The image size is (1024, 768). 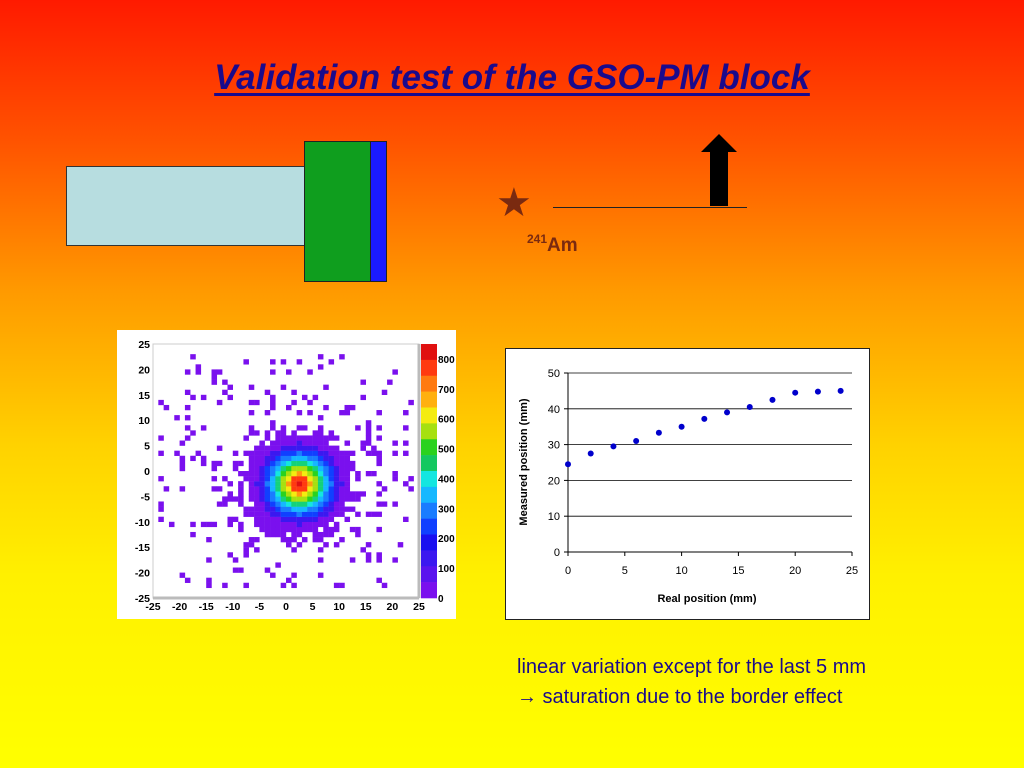 What do you see at coordinates (552, 244) in the screenshot?
I see `source-label: 241Am` at bounding box center [552, 244].